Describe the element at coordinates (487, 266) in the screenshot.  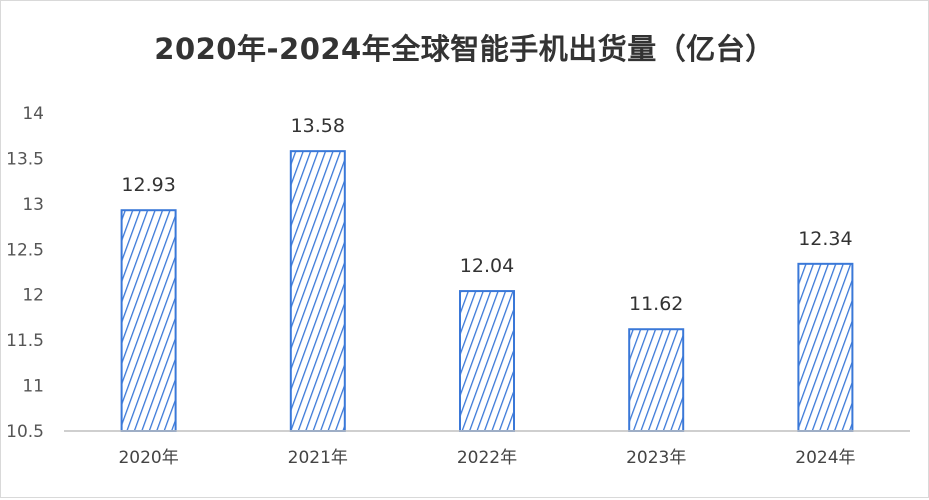
I see `bar-value-label: 12.04` at that location.